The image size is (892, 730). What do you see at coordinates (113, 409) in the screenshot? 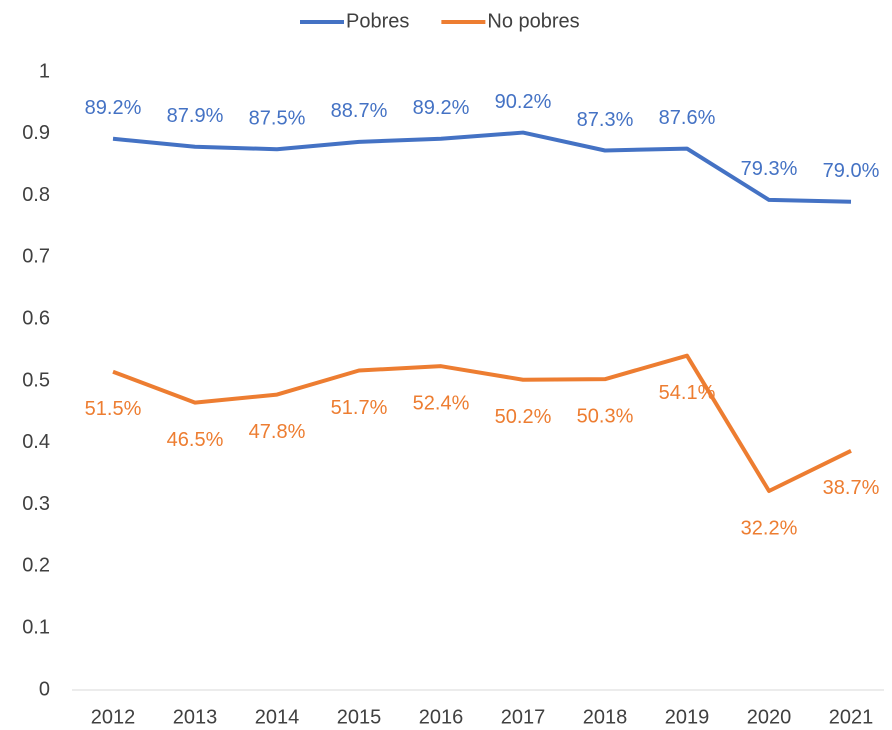
I see `data-label: 51.5%` at bounding box center [113, 409].